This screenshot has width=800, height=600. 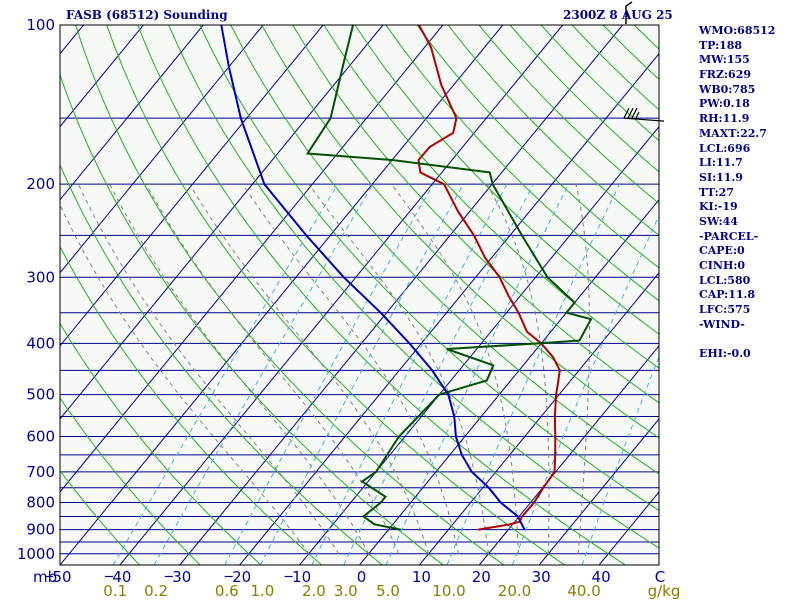 What do you see at coordinates (262, 591) in the screenshot?
I see `mixing-ratio-tick-label: 1.0` at bounding box center [262, 591].